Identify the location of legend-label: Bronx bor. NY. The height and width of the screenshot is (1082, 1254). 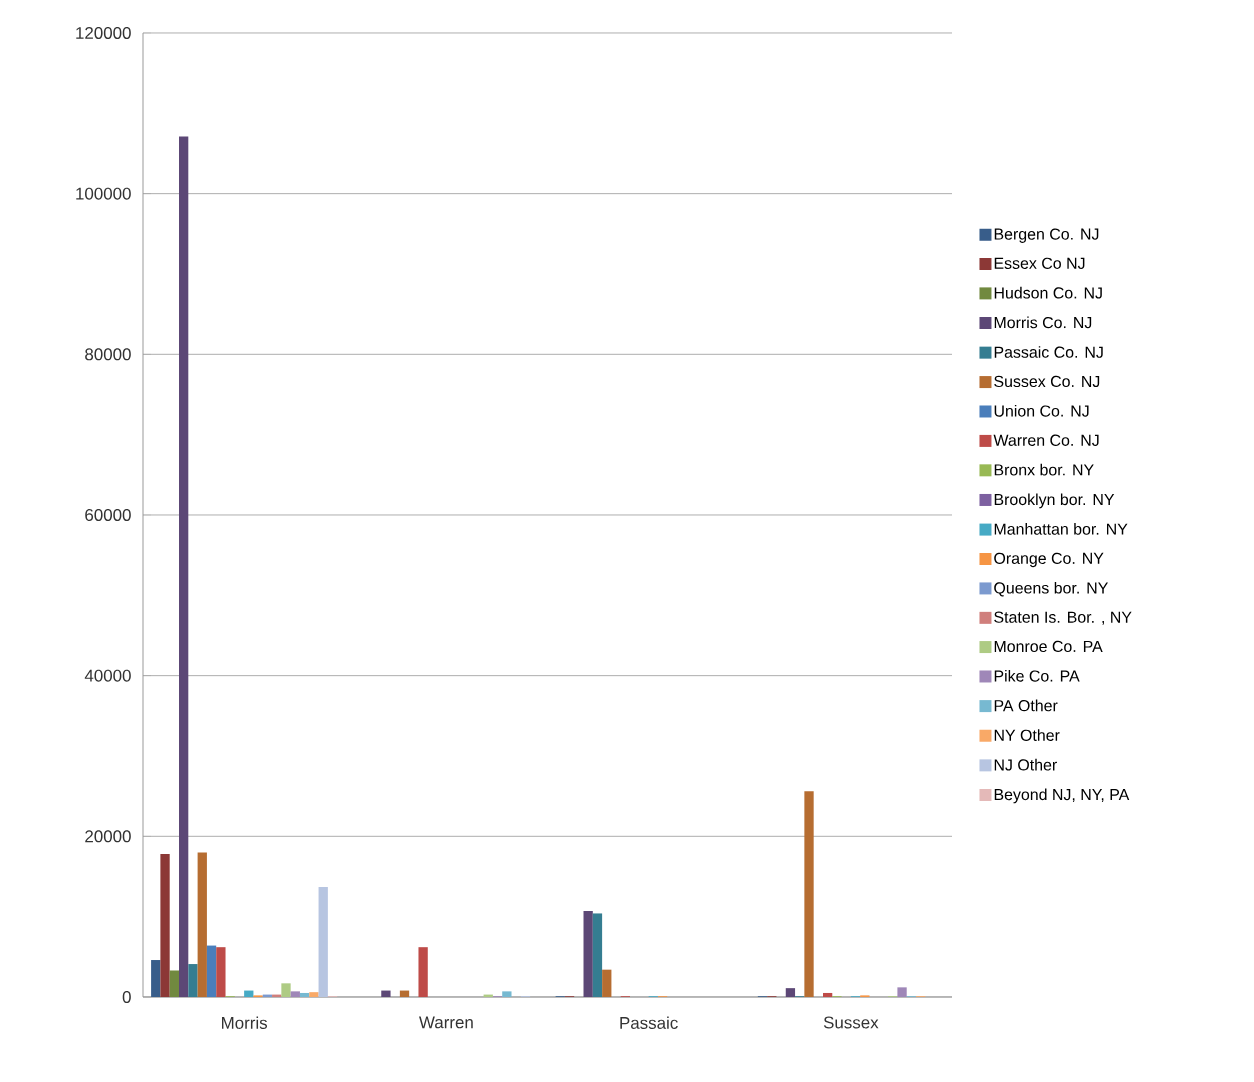
(1044, 469).